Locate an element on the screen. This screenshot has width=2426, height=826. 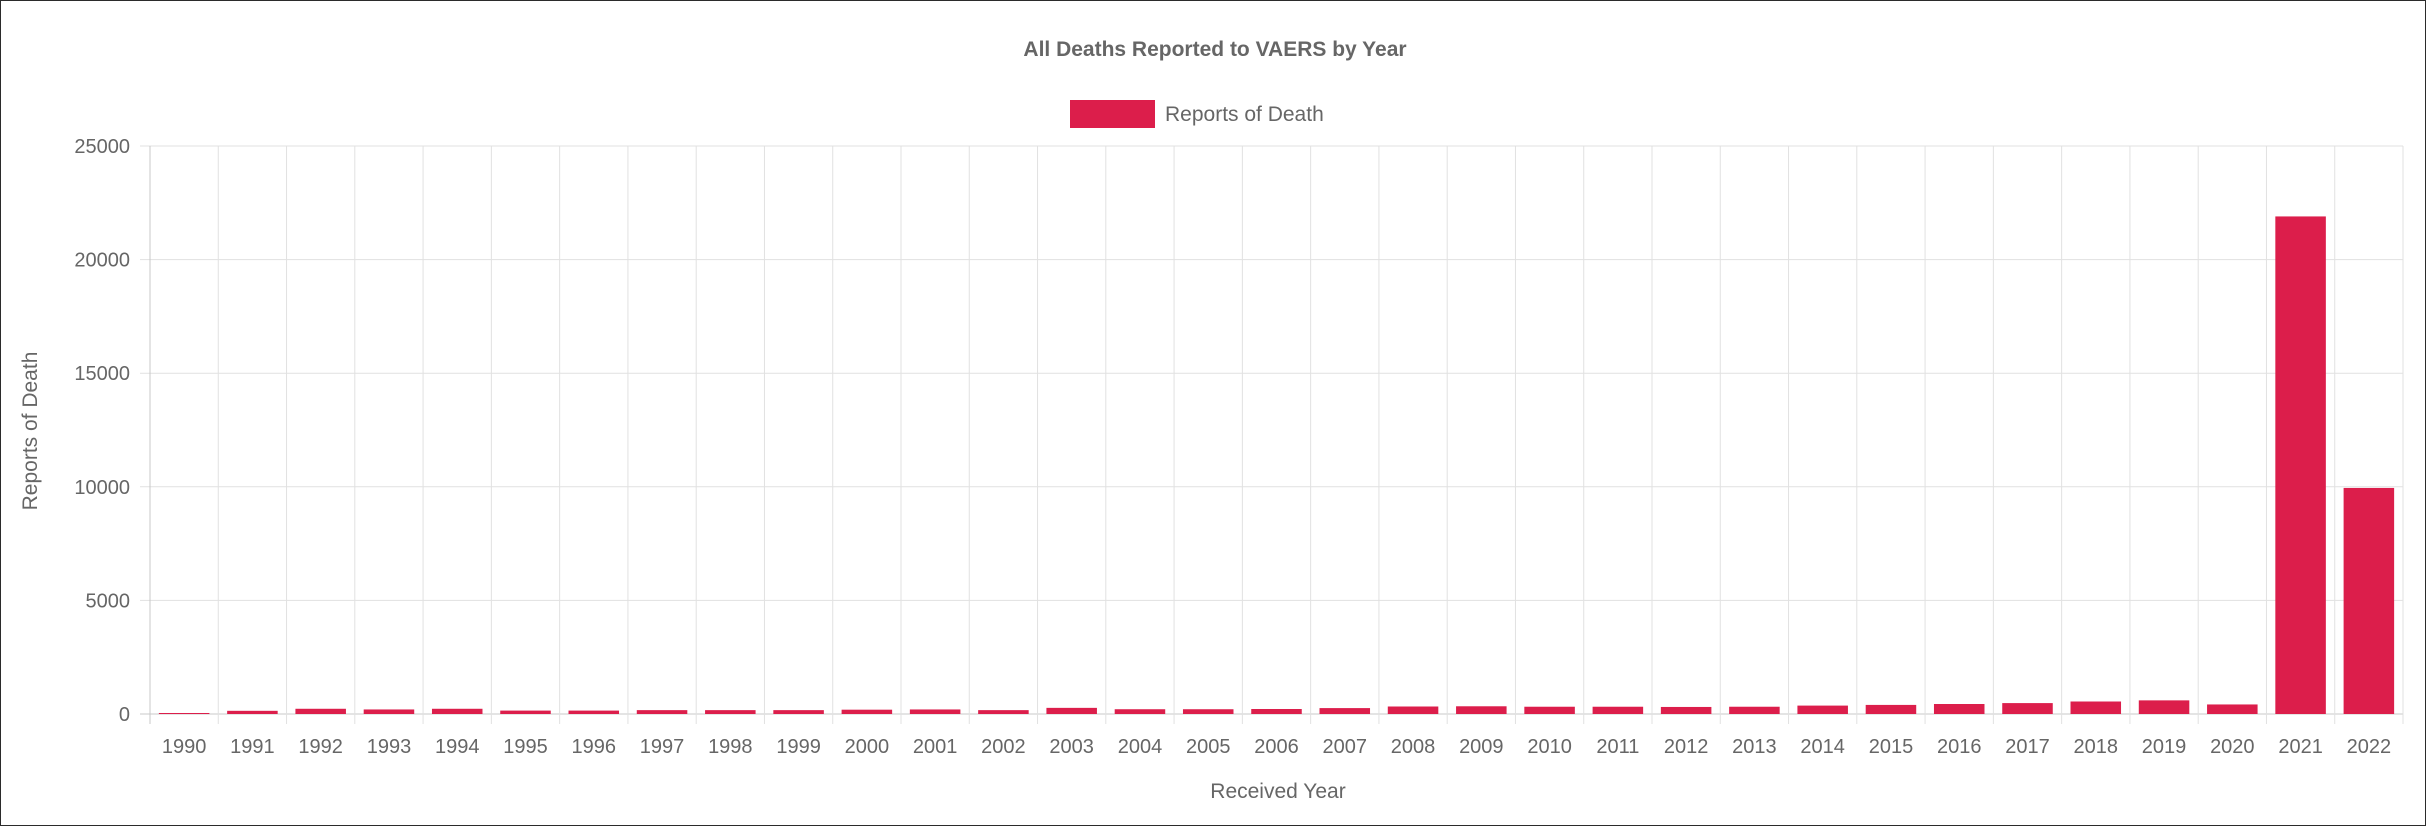
x-tick-label: 1991 is located at coordinates (252, 747).